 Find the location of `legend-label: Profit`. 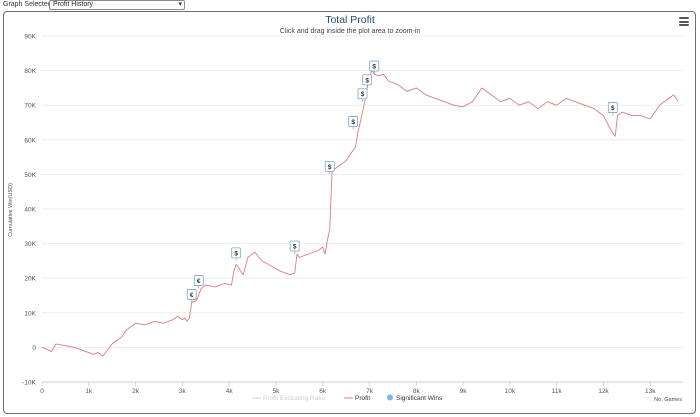

legend-label: Profit is located at coordinates (362, 398).